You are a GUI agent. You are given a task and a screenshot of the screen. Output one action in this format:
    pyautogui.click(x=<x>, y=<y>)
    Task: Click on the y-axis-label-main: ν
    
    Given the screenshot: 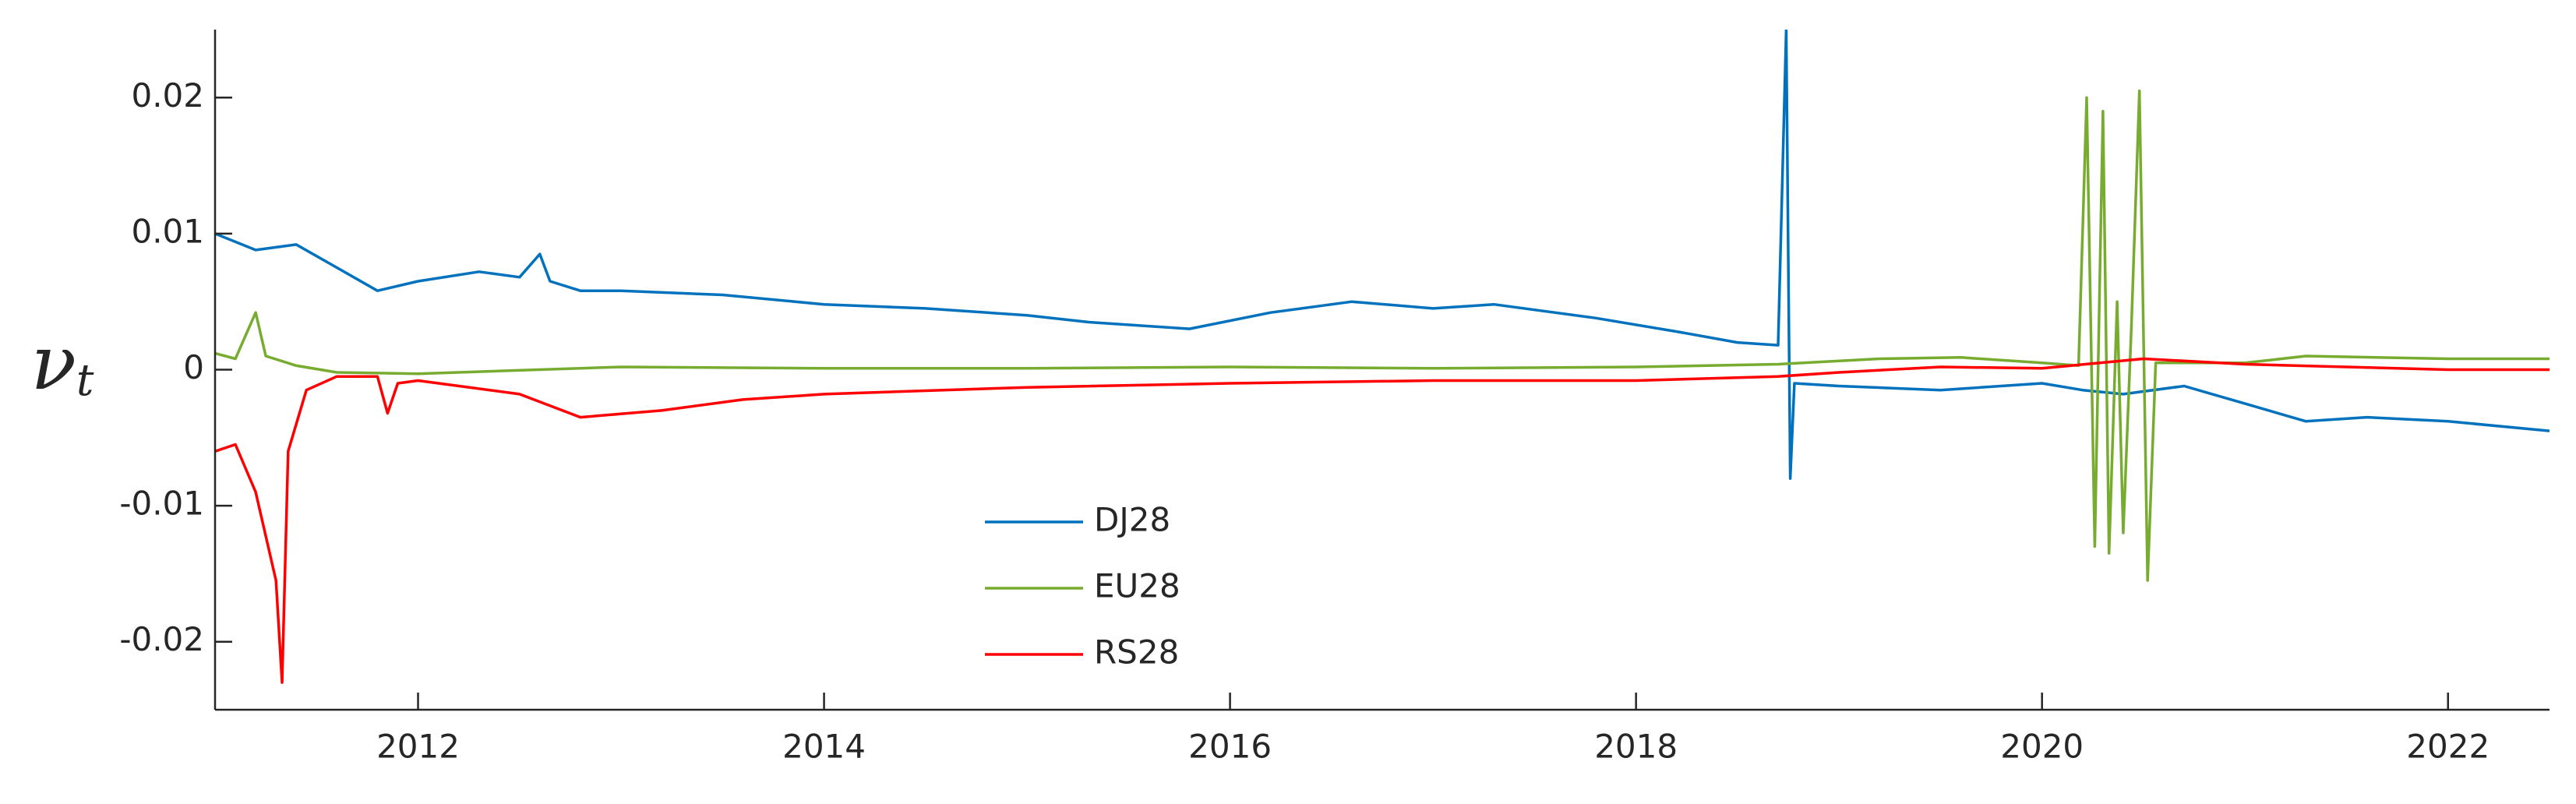 What is the action you would take?
    pyautogui.click(x=53, y=363)
    